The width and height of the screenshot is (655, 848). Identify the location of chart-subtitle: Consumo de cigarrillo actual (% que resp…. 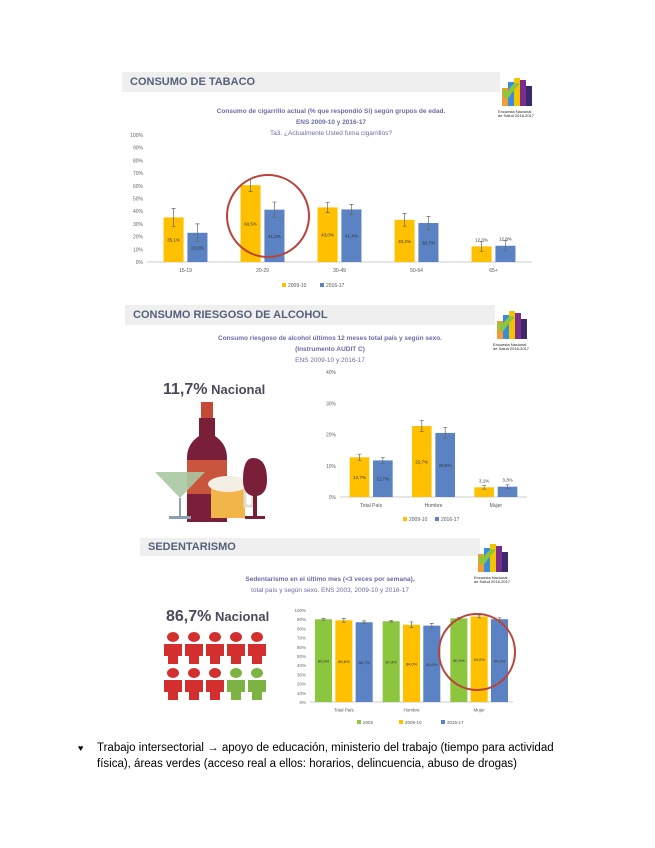
(331, 122).